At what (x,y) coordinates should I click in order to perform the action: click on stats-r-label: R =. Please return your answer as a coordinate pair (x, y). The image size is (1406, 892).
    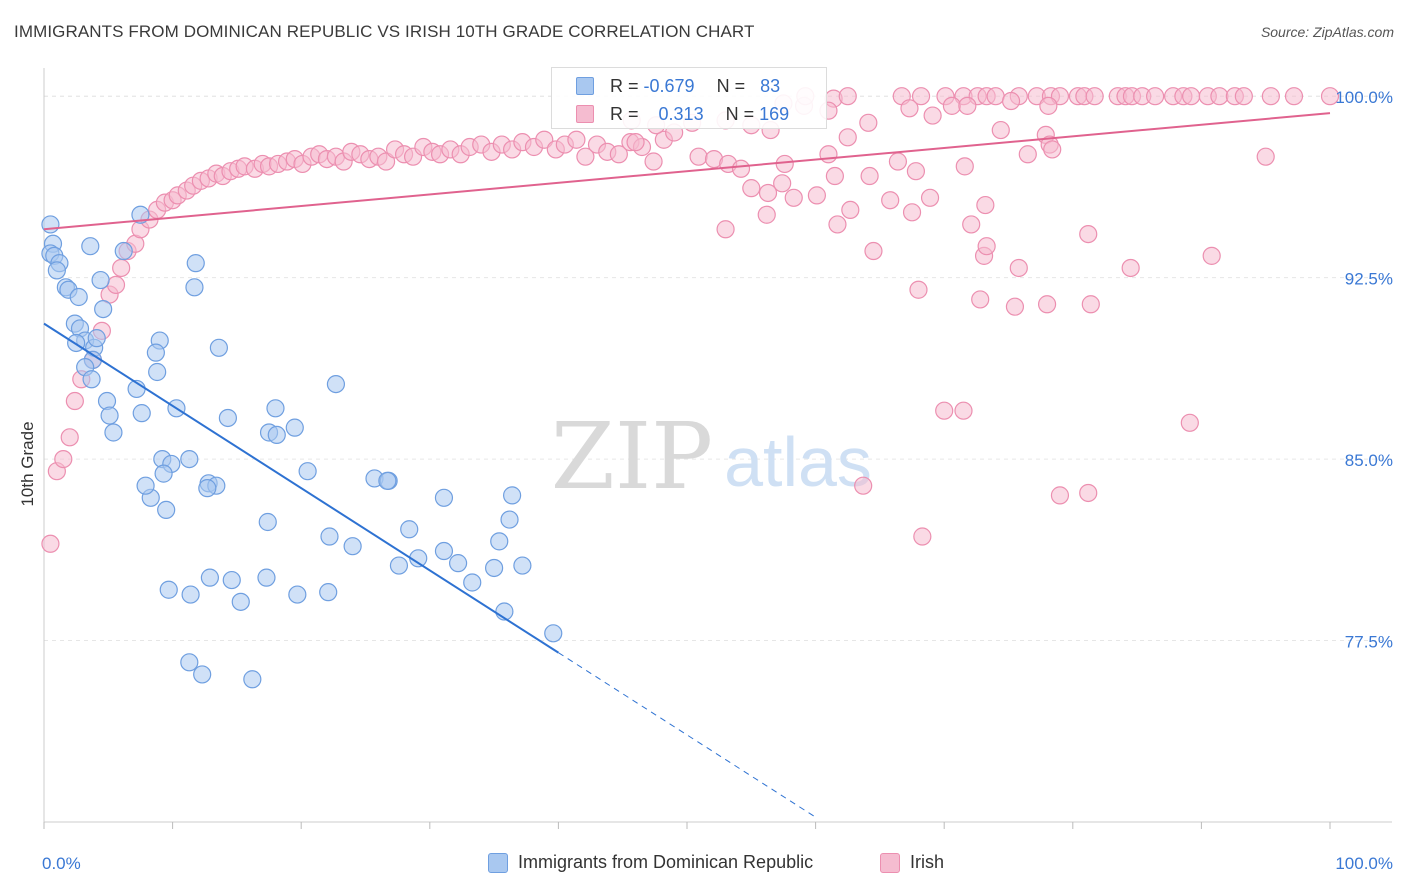
    Looking at the image, I should click on (624, 113).